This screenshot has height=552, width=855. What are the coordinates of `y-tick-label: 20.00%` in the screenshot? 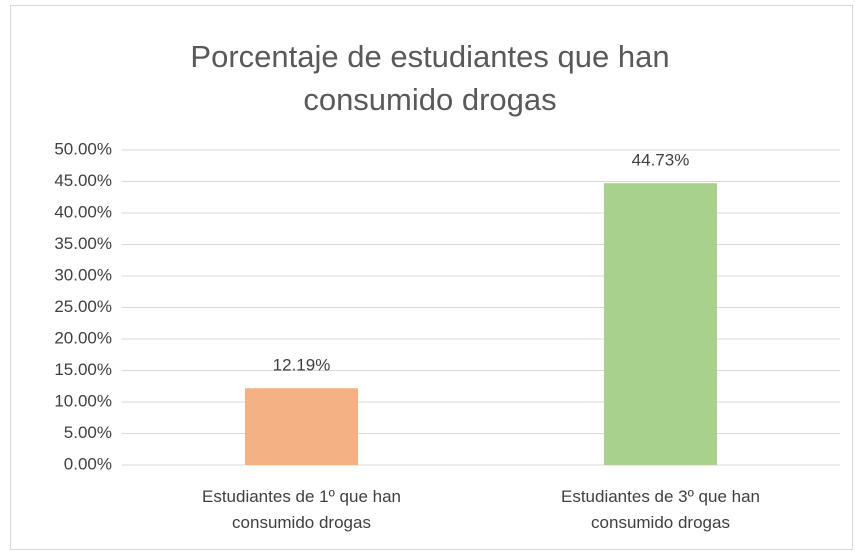 It's located at (83, 337).